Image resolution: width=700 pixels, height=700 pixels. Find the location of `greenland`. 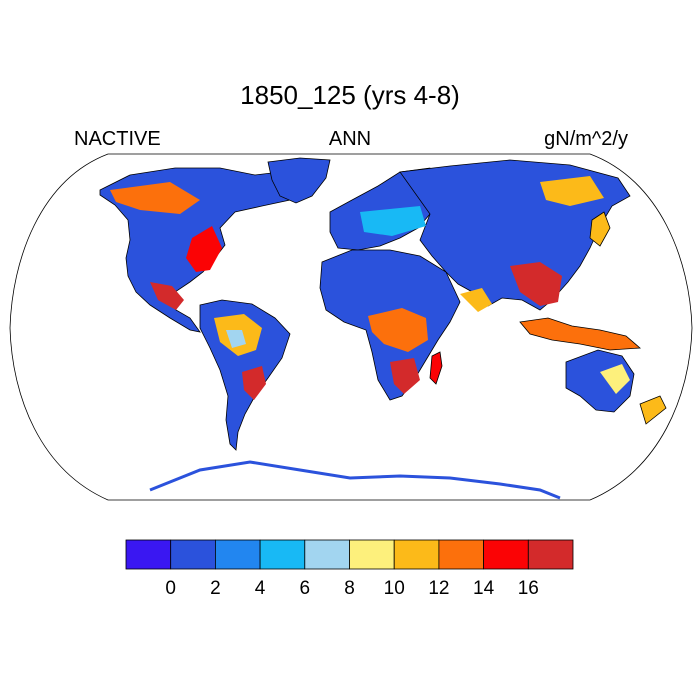

greenland is located at coordinates (299, 180).